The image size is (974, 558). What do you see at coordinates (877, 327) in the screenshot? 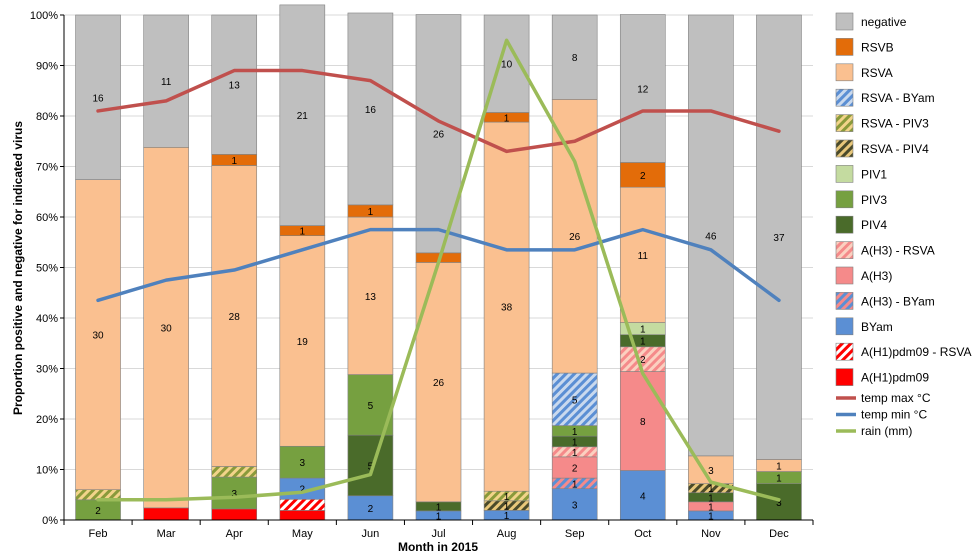
I see `legend-label: BYam` at bounding box center [877, 327].